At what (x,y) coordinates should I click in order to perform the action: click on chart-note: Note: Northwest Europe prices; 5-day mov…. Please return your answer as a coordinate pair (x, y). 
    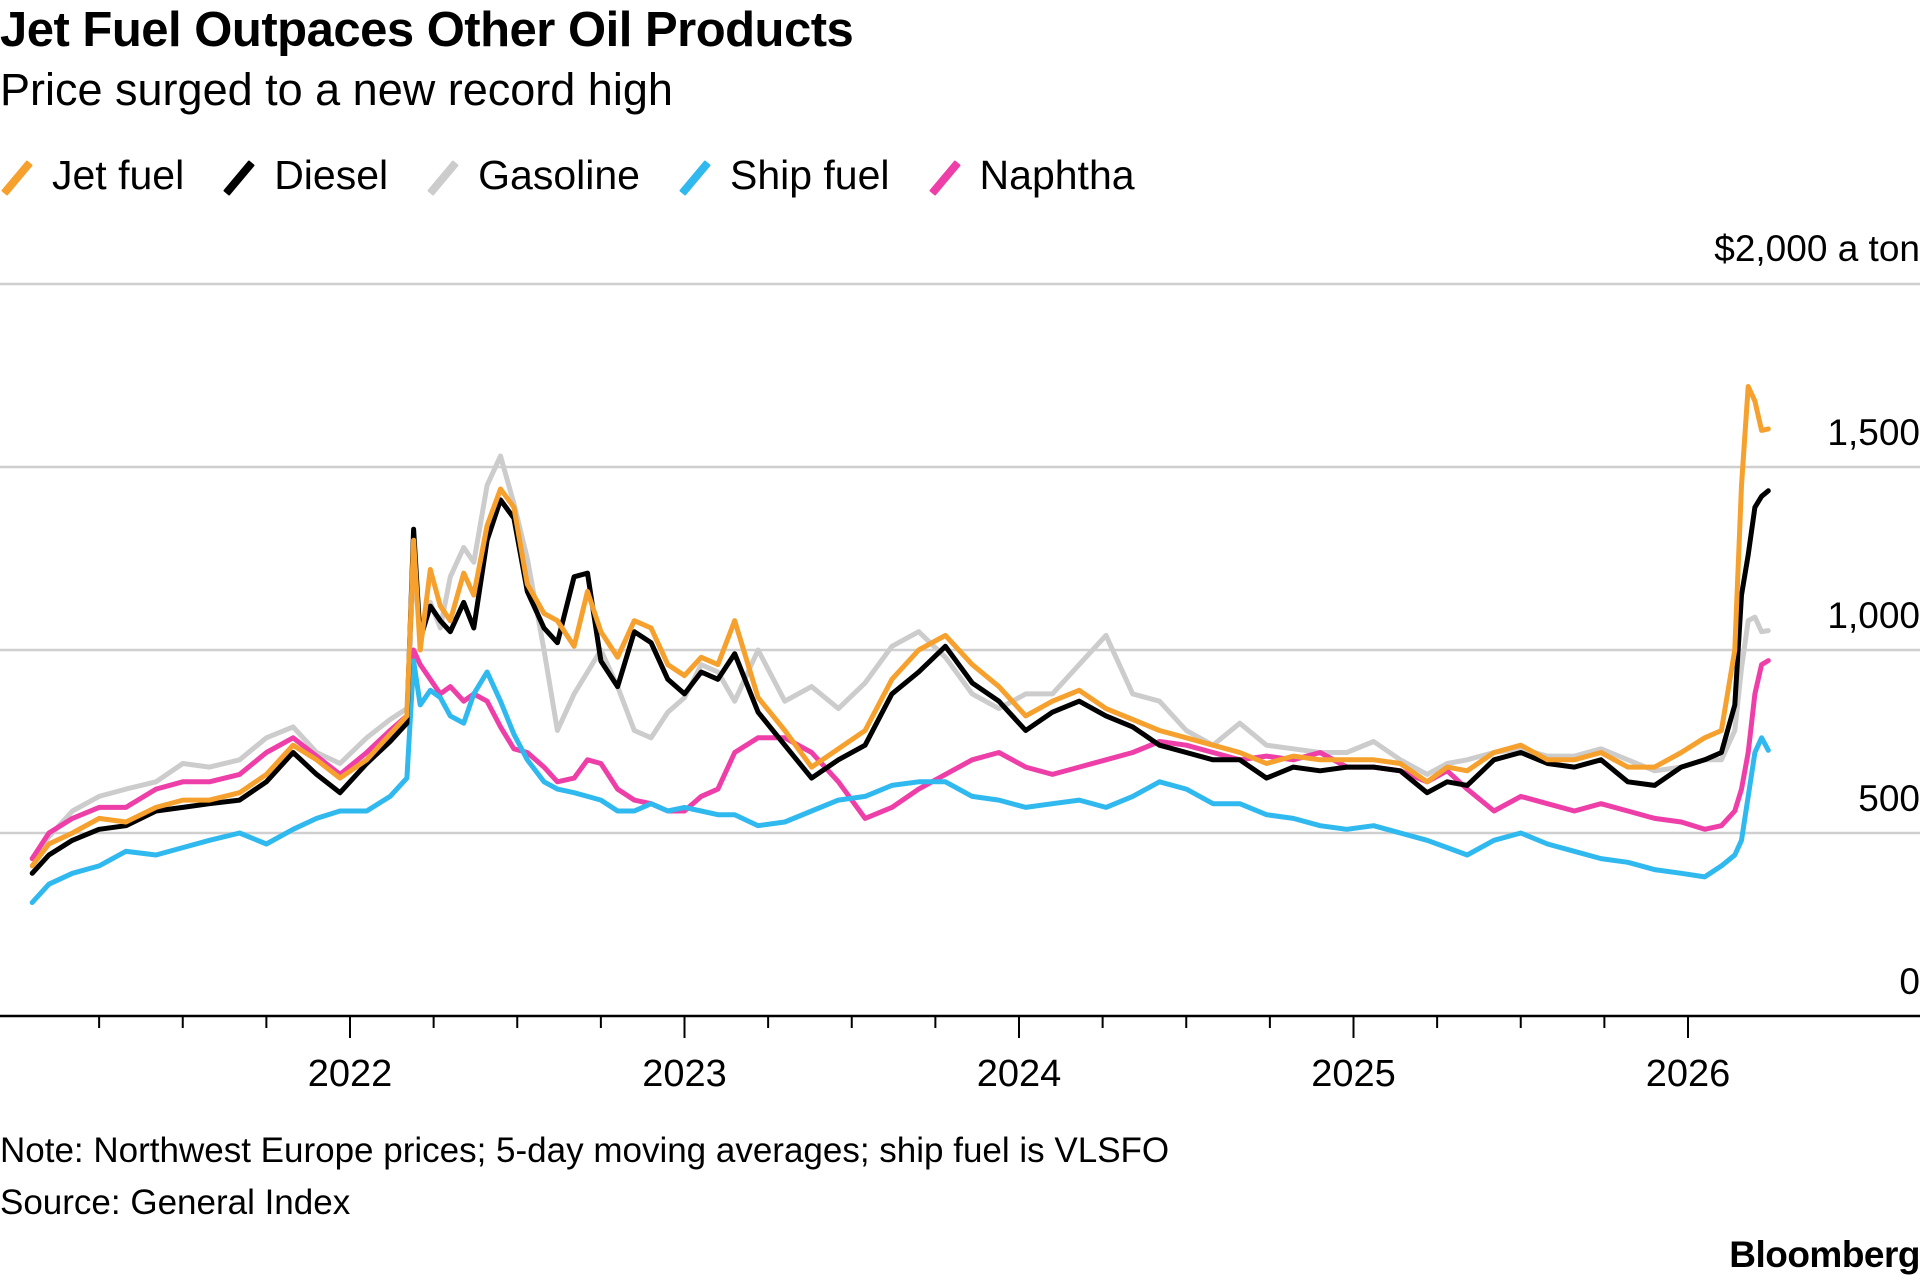
    Looking at the image, I should click on (585, 1150).